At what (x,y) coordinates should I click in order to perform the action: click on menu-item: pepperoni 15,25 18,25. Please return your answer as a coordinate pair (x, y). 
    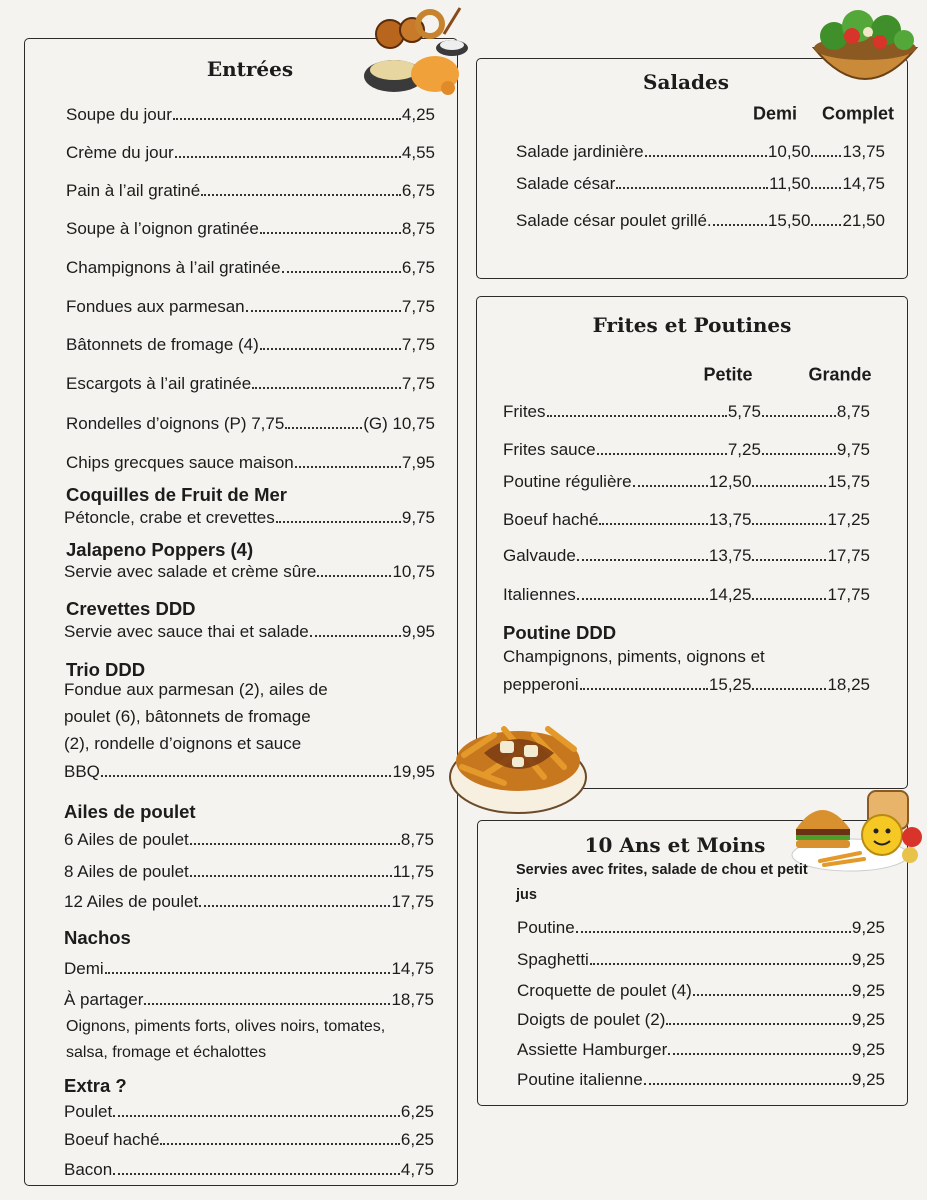
    Looking at the image, I should click on (686, 685).